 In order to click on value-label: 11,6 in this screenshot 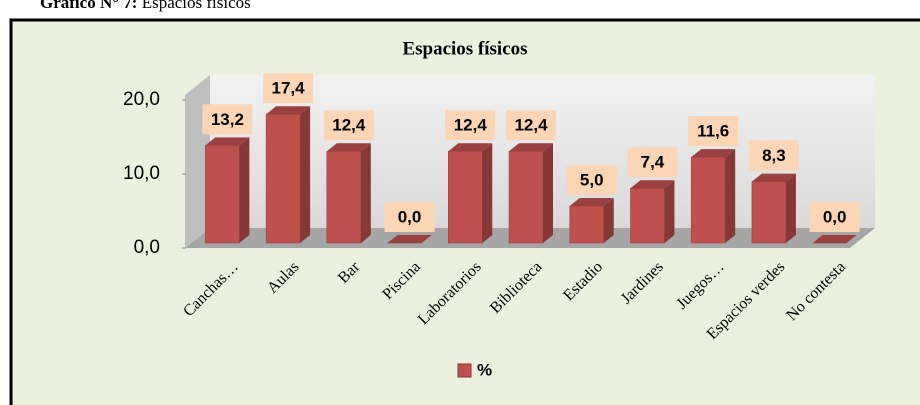, I will do `click(713, 131)`.